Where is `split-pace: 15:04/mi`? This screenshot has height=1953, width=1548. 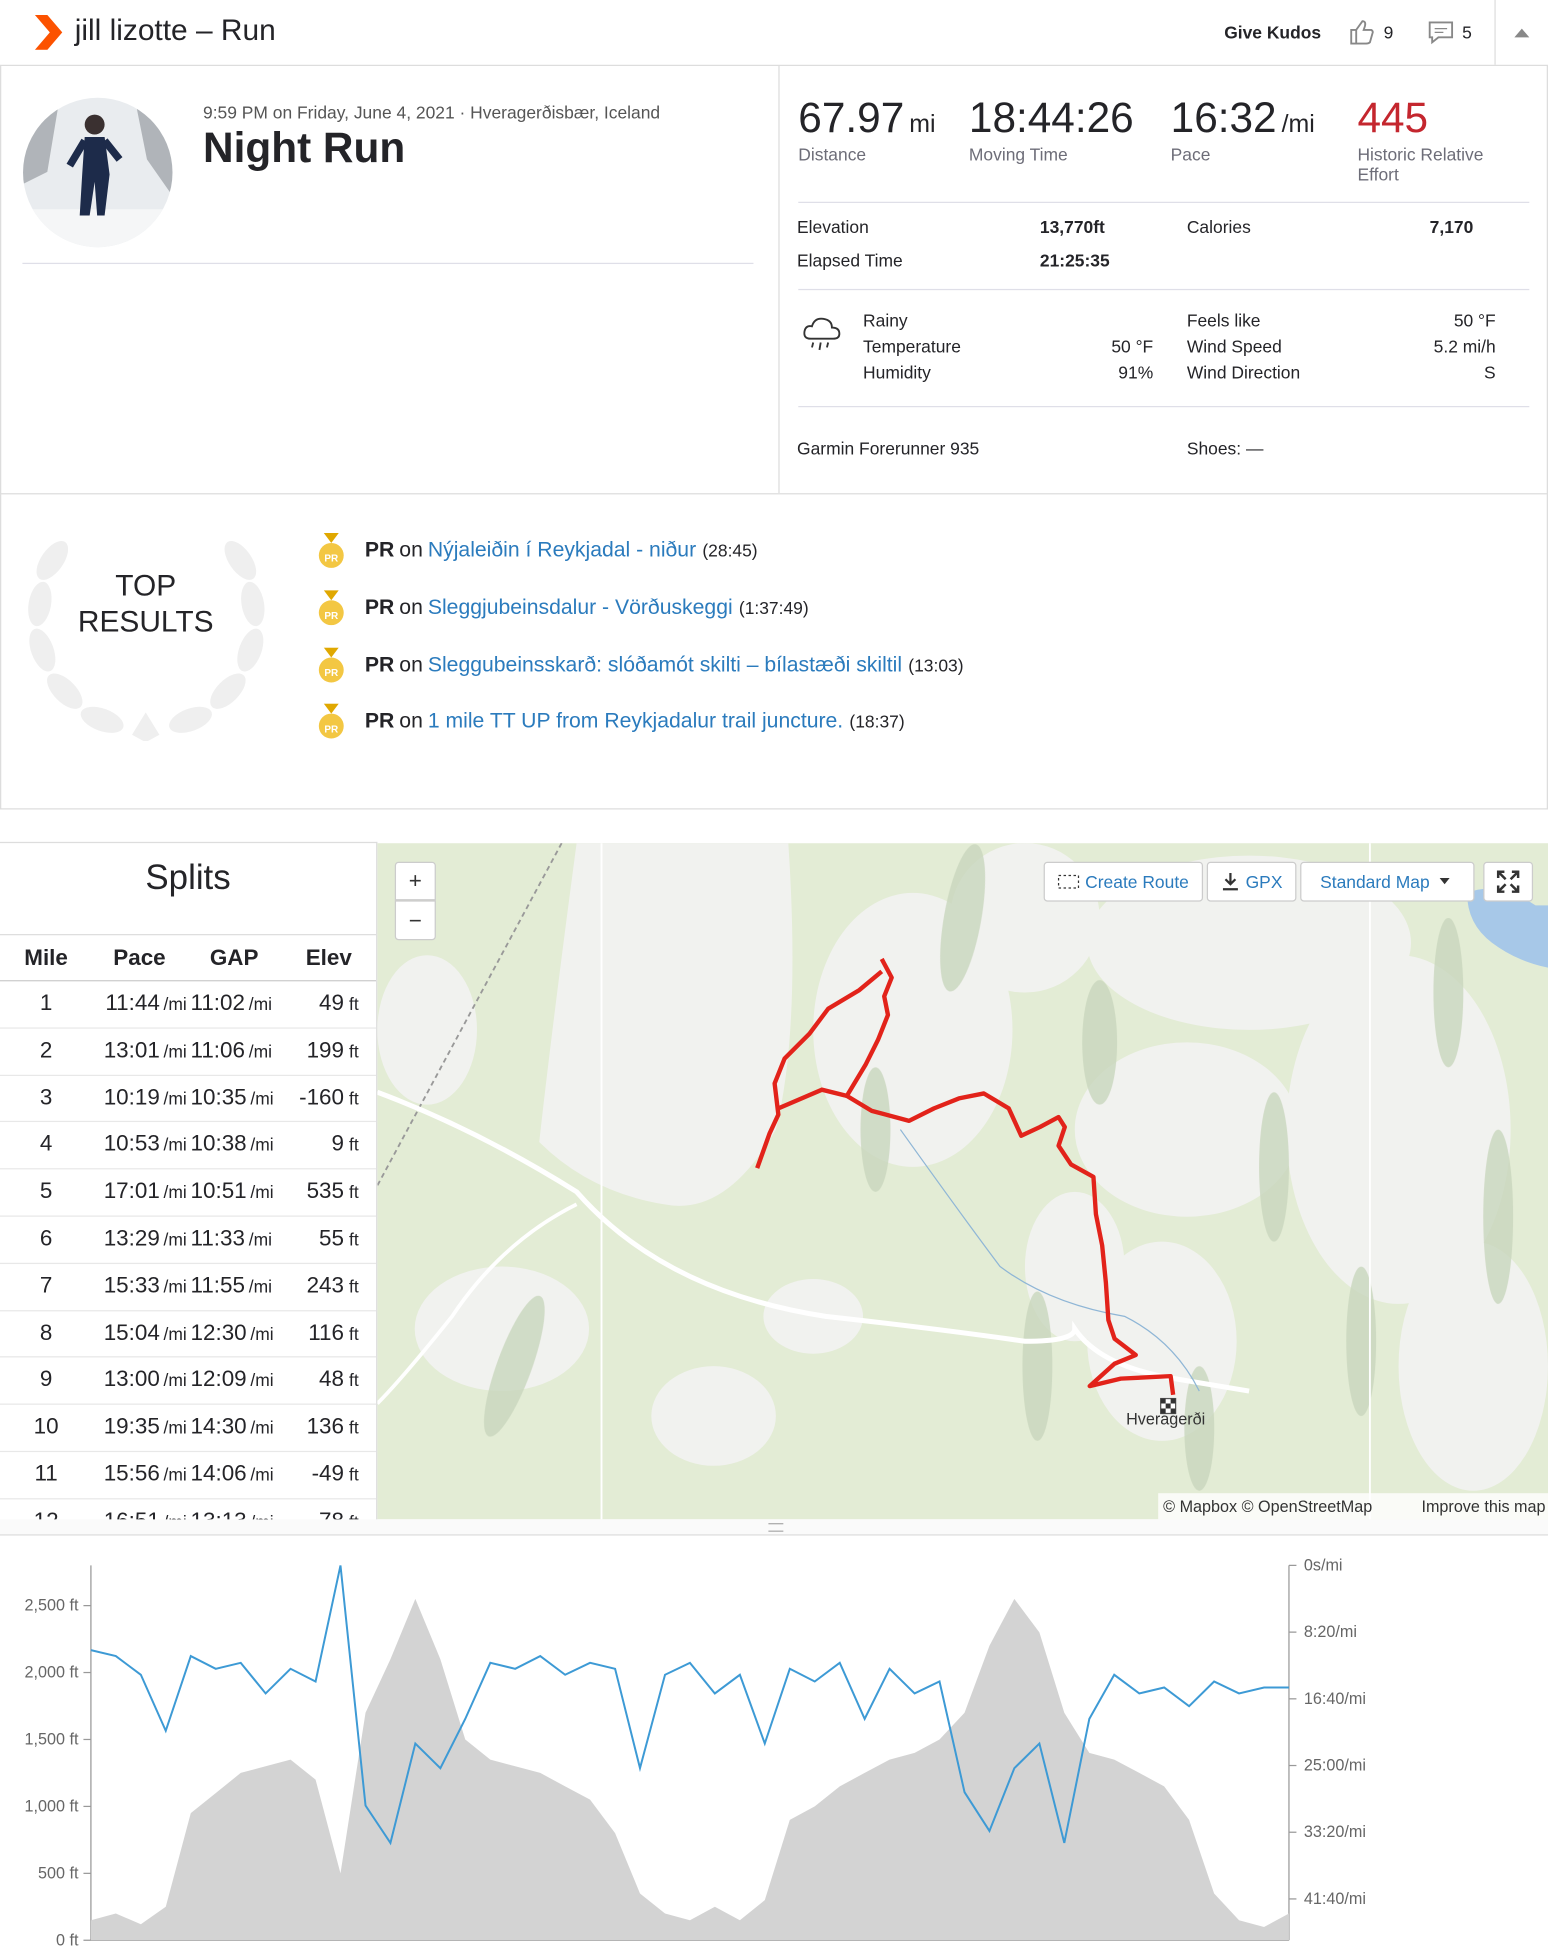
split-pace: 15:04/mi is located at coordinates (145, 1333).